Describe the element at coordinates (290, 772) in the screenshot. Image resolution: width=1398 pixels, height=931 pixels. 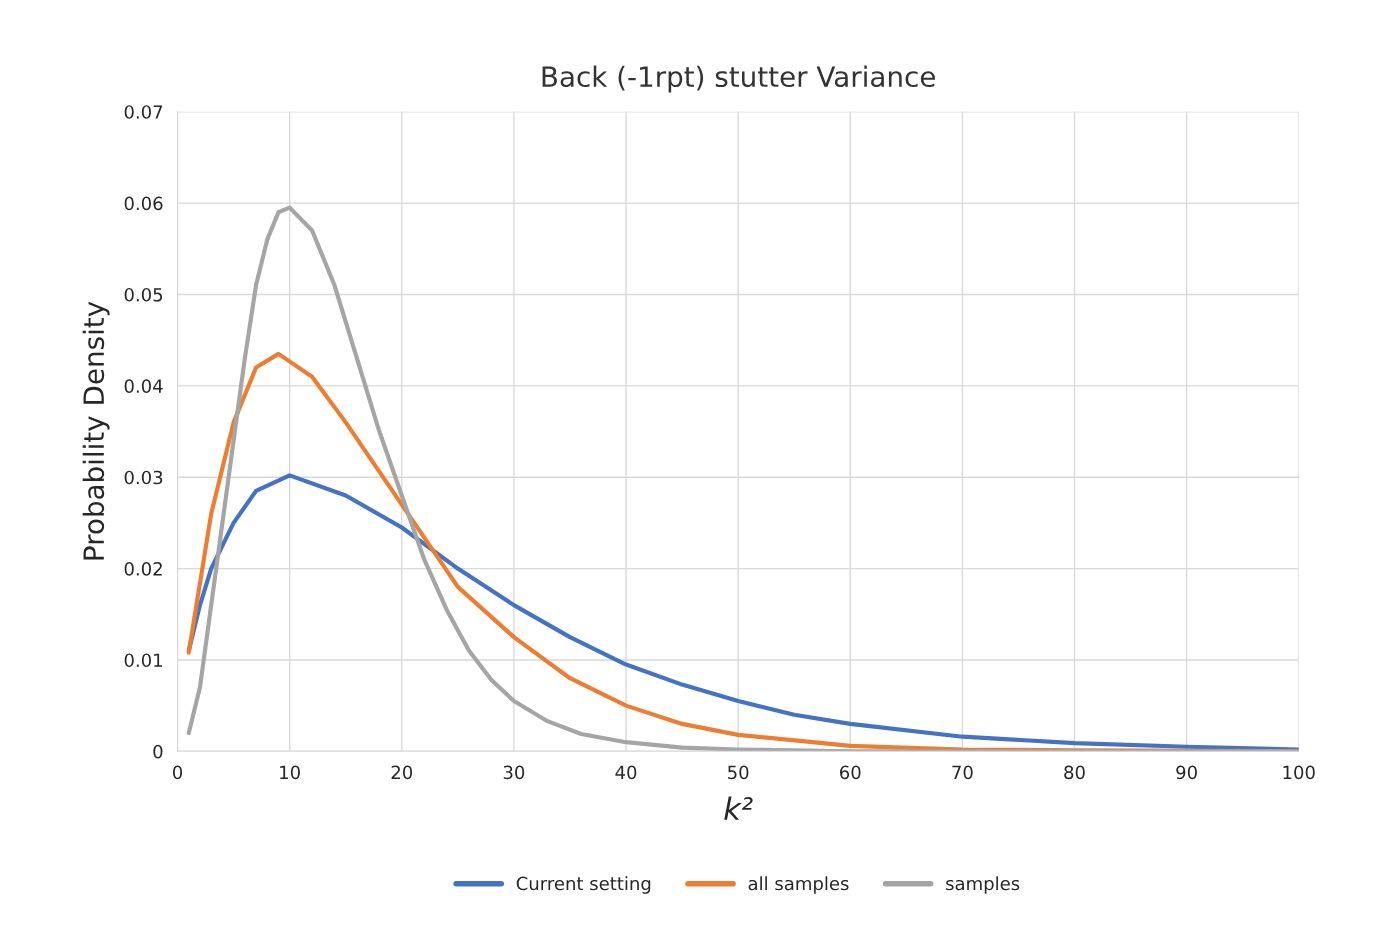
I see `x-tick-label: 10` at that location.